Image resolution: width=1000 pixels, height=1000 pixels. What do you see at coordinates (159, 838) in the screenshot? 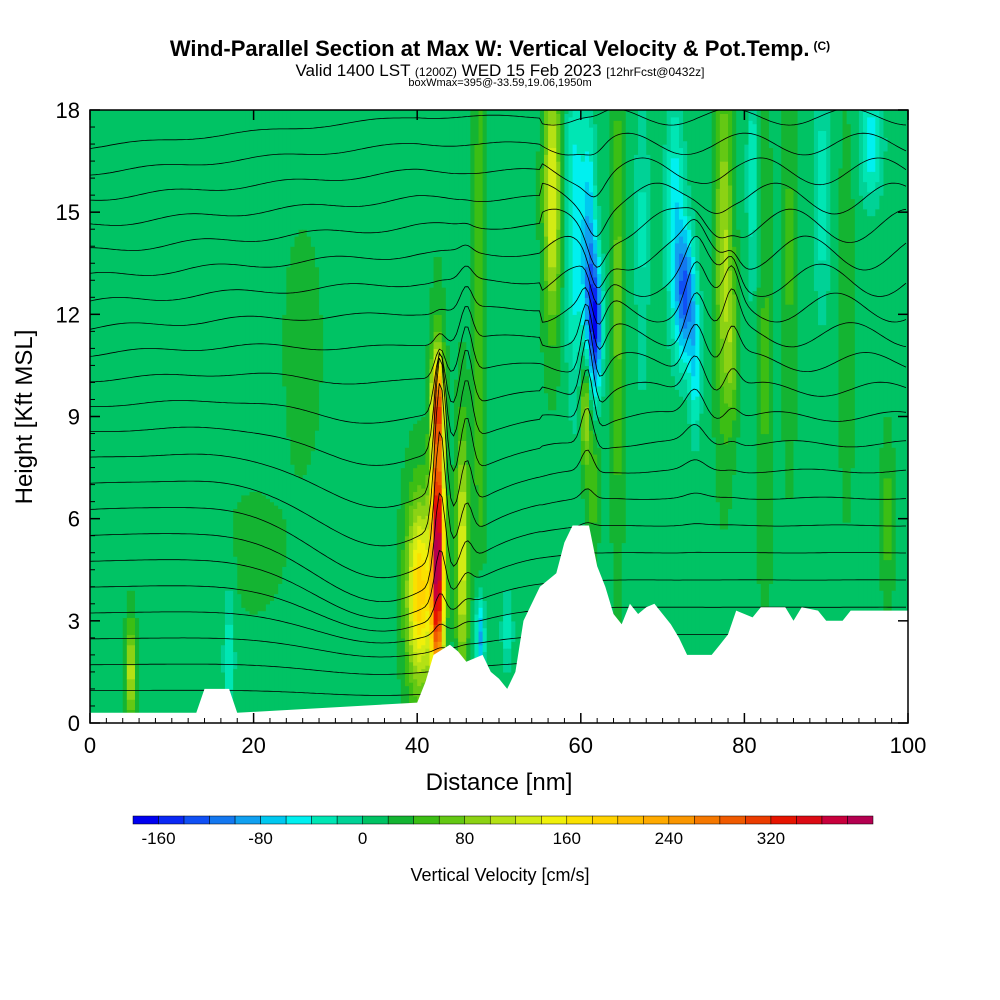
I see `colorbar-tick-label: -160` at bounding box center [159, 838].